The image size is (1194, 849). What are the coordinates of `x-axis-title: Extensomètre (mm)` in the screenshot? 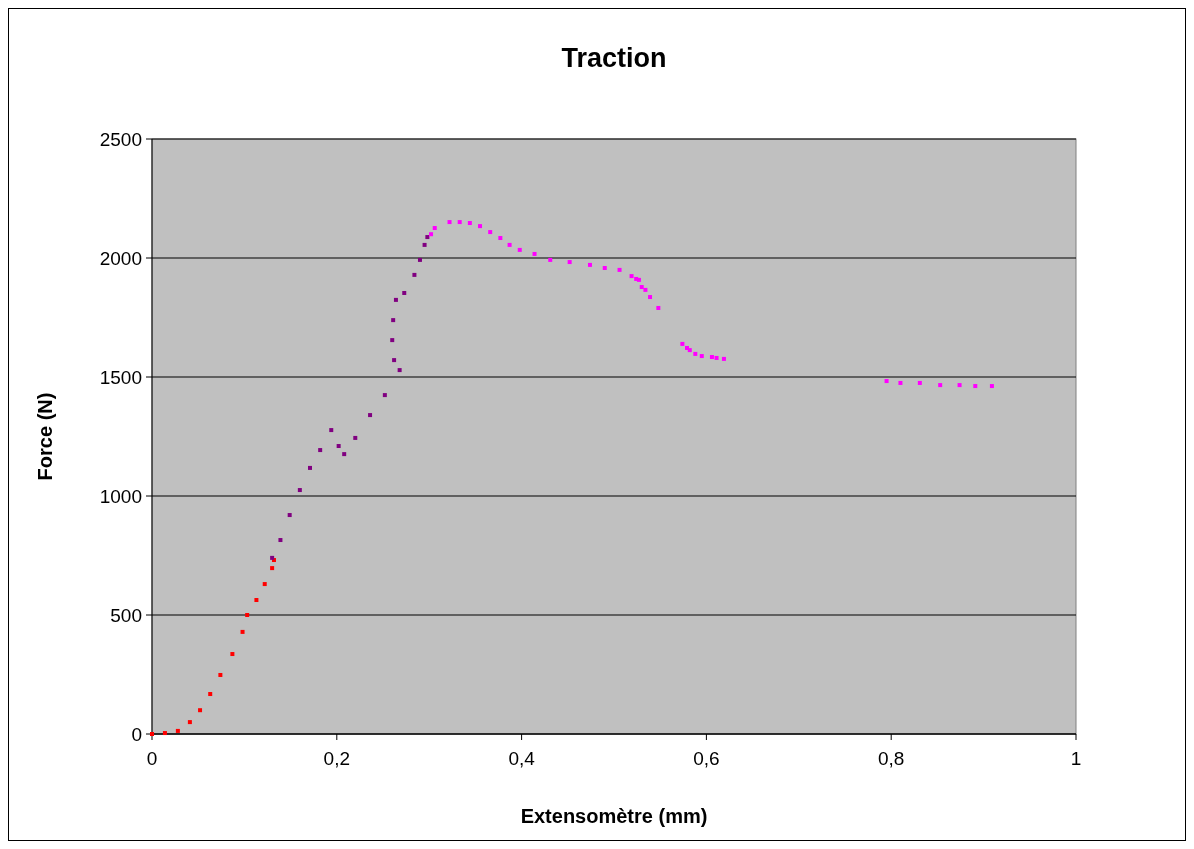 It's located at (614, 816).